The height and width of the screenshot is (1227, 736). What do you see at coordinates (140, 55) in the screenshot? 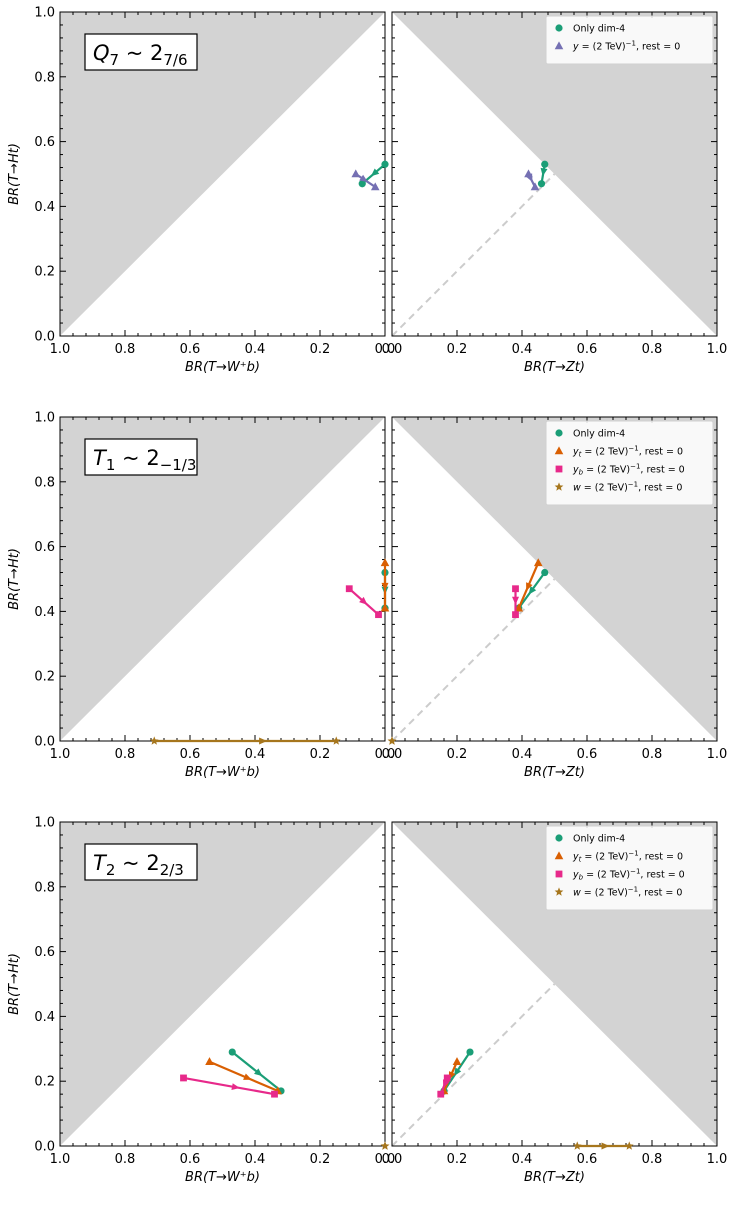
I see `representation-label: Q7 ~ 27/6` at bounding box center [140, 55].